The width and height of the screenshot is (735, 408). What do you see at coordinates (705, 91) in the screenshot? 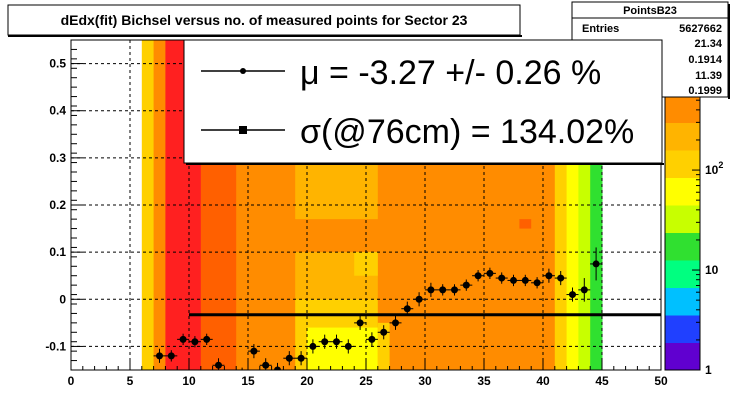
I see `stats-value: 0.1999` at bounding box center [705, 91].